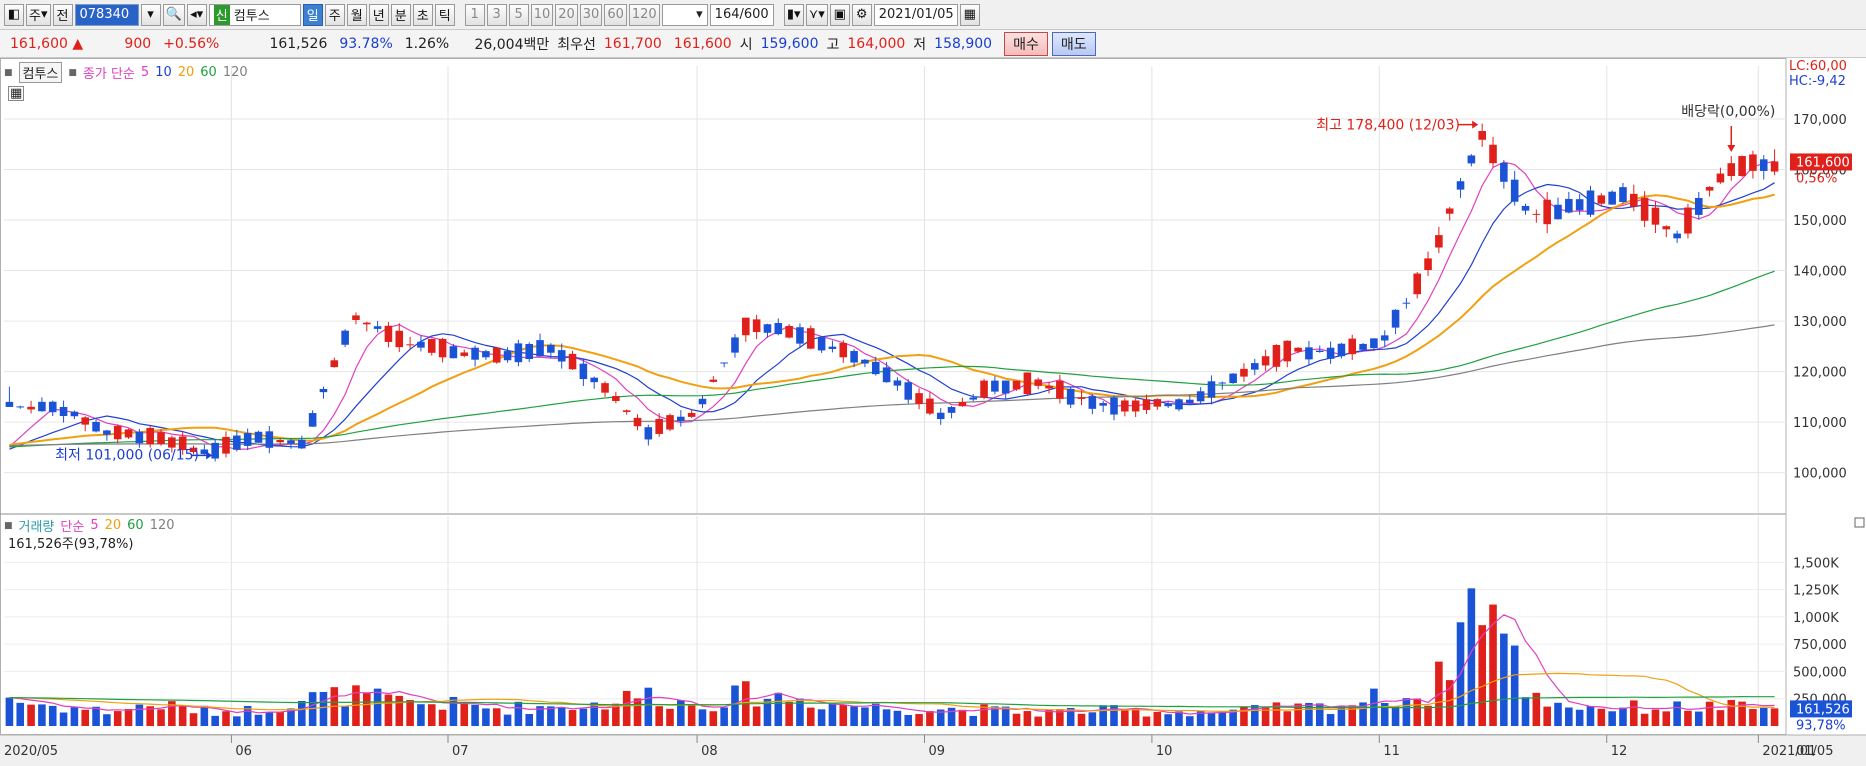 This screenshot has height=766, width=1866. Describe the element at coordinates (1475, 124) in the screenshot. I see `high-arrow-head` at that location.